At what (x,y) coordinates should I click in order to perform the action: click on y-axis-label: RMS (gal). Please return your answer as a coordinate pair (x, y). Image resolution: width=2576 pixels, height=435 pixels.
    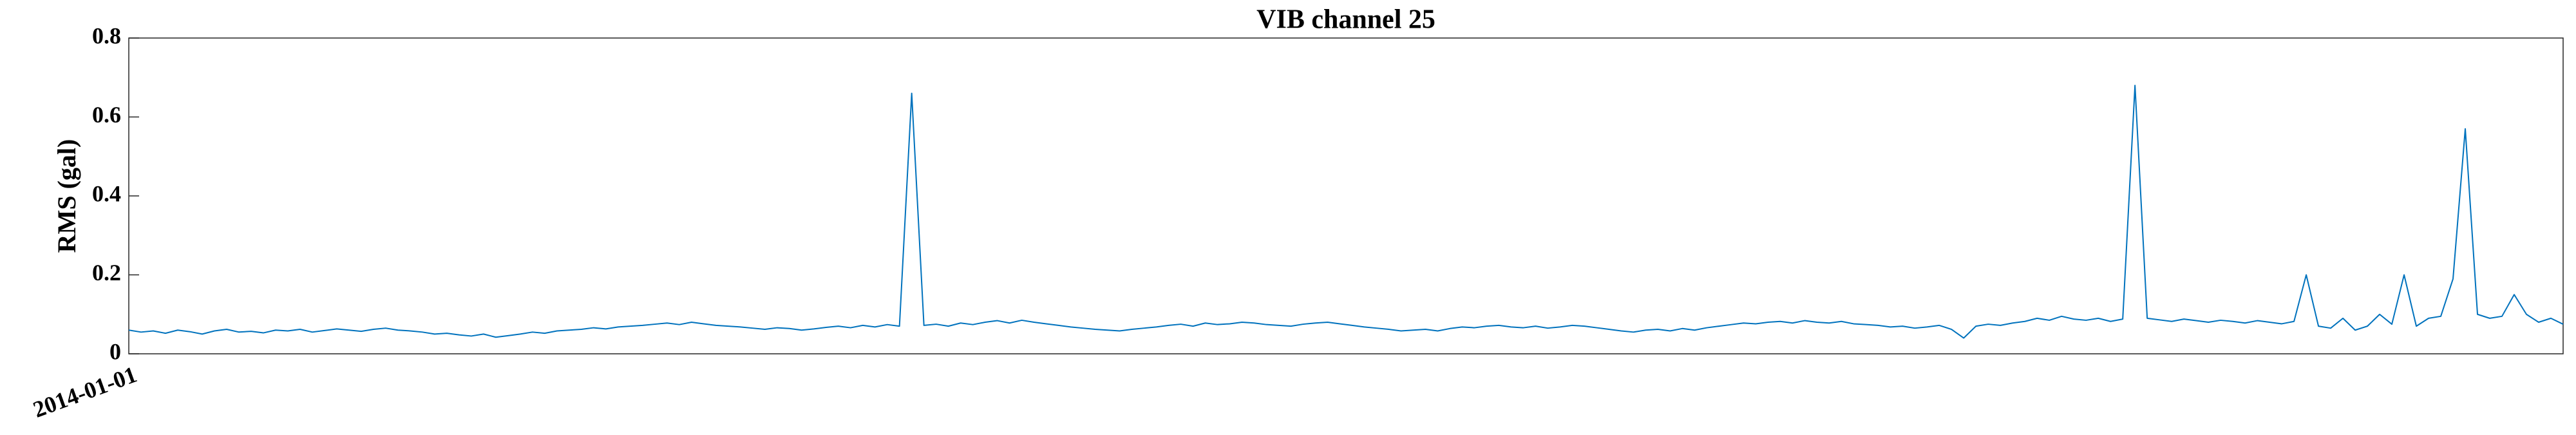
    Looking at the image, I should click on (66, 196).